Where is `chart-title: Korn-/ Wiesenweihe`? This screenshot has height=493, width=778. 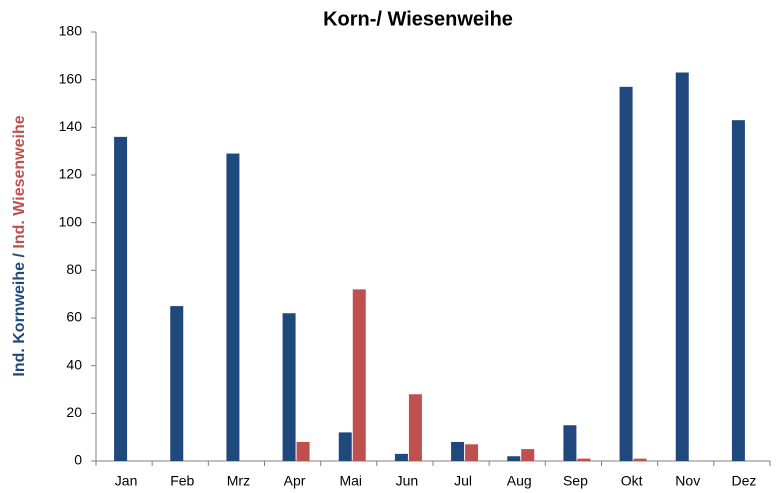
chart-title: Korn-/ Wiesenweihe is located at coordinates (418, 19).